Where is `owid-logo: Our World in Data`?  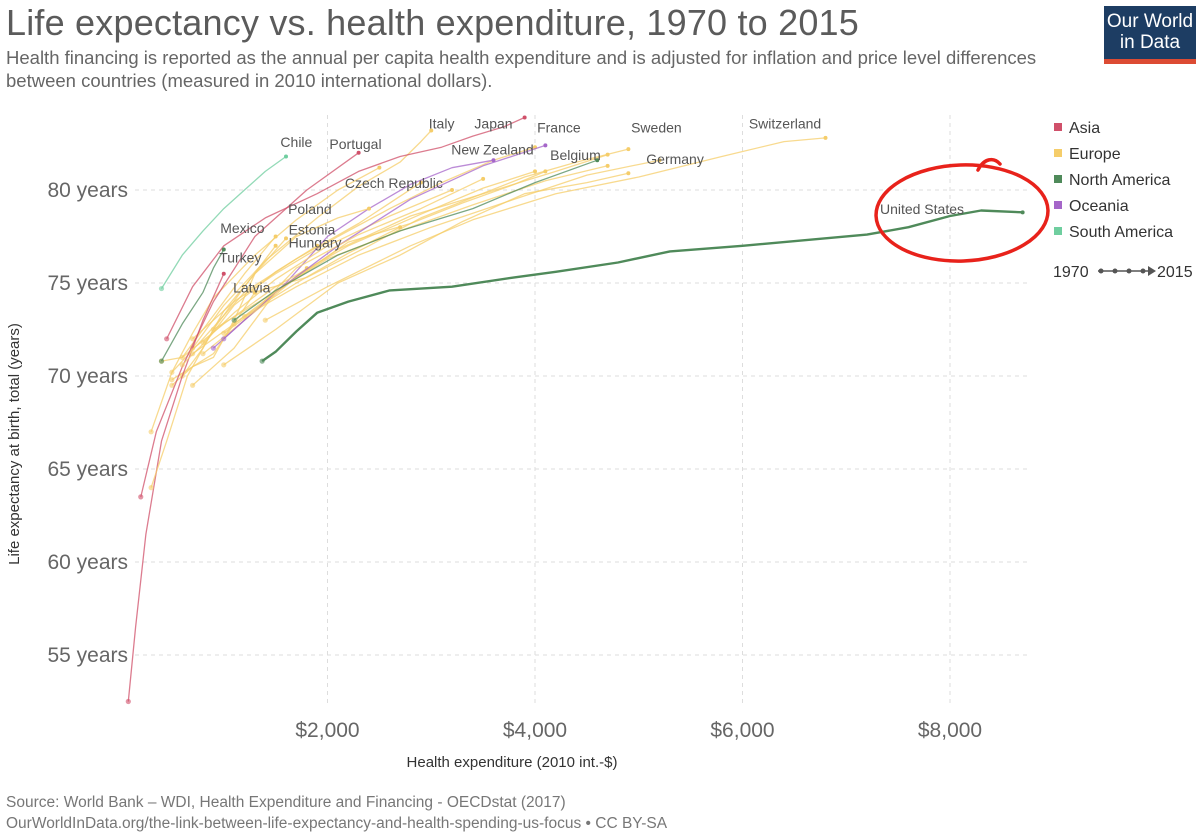
owid-logo: Our World in Data is located at coordinates (1150, 35).